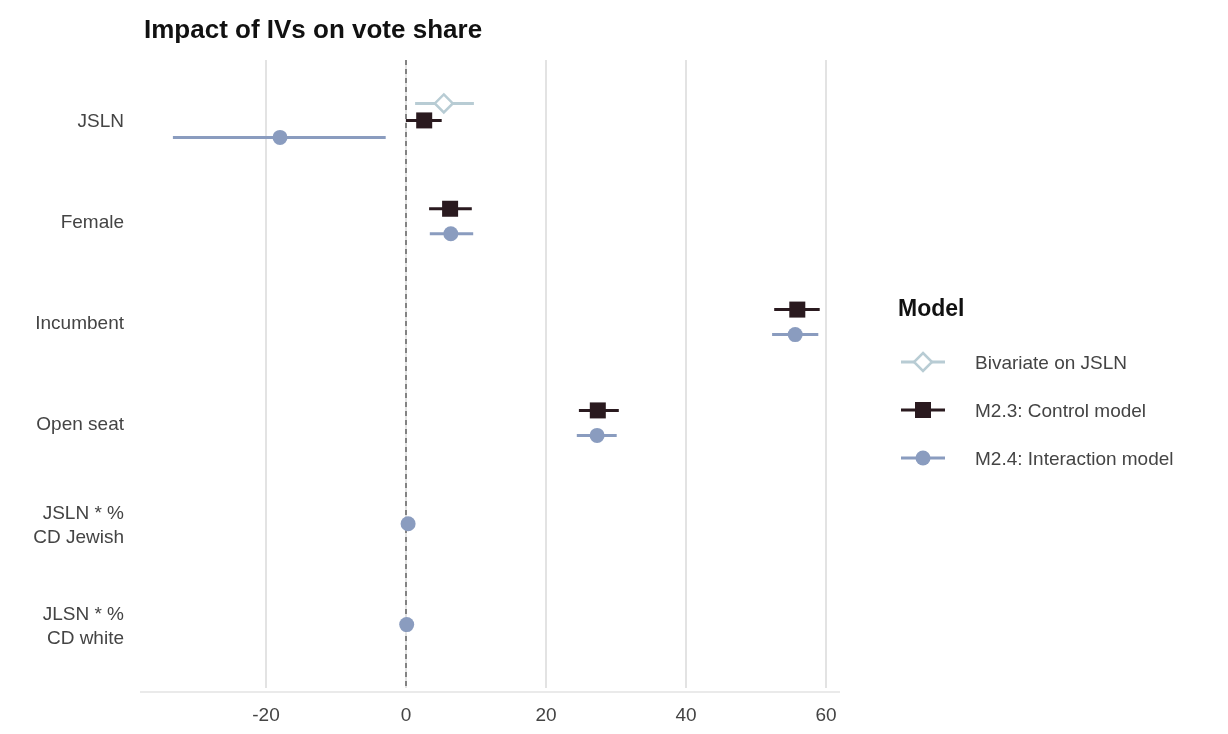 This screenshot has width=1228, height=734. Describe the element at coordinates (1074, 458) in the screenshot. I see `legend-label: M2.4: Interaction model` at that location.